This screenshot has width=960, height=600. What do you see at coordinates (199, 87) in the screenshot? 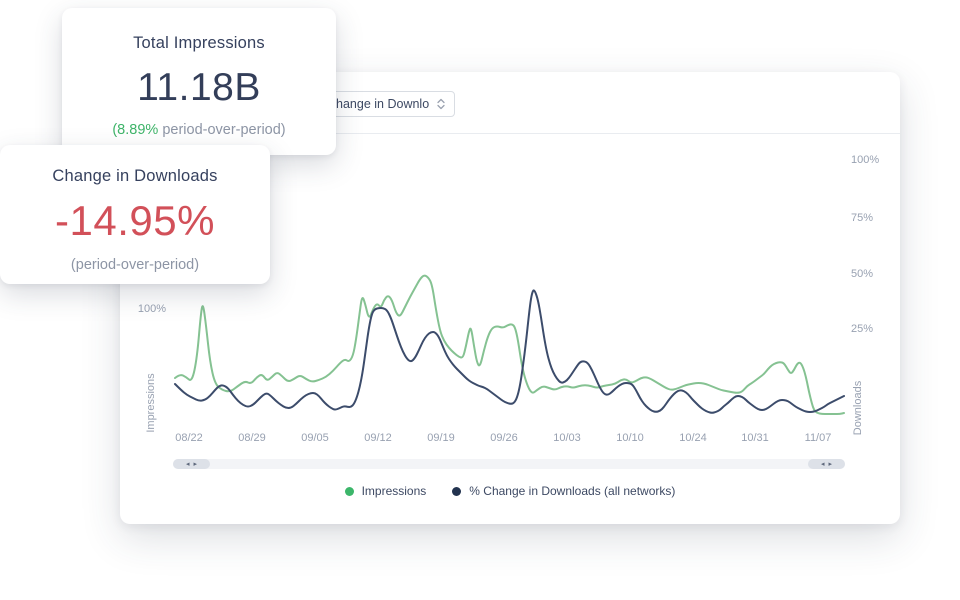
I see `total-impressions-value: 11.18B` at bounding box center [199, 87].